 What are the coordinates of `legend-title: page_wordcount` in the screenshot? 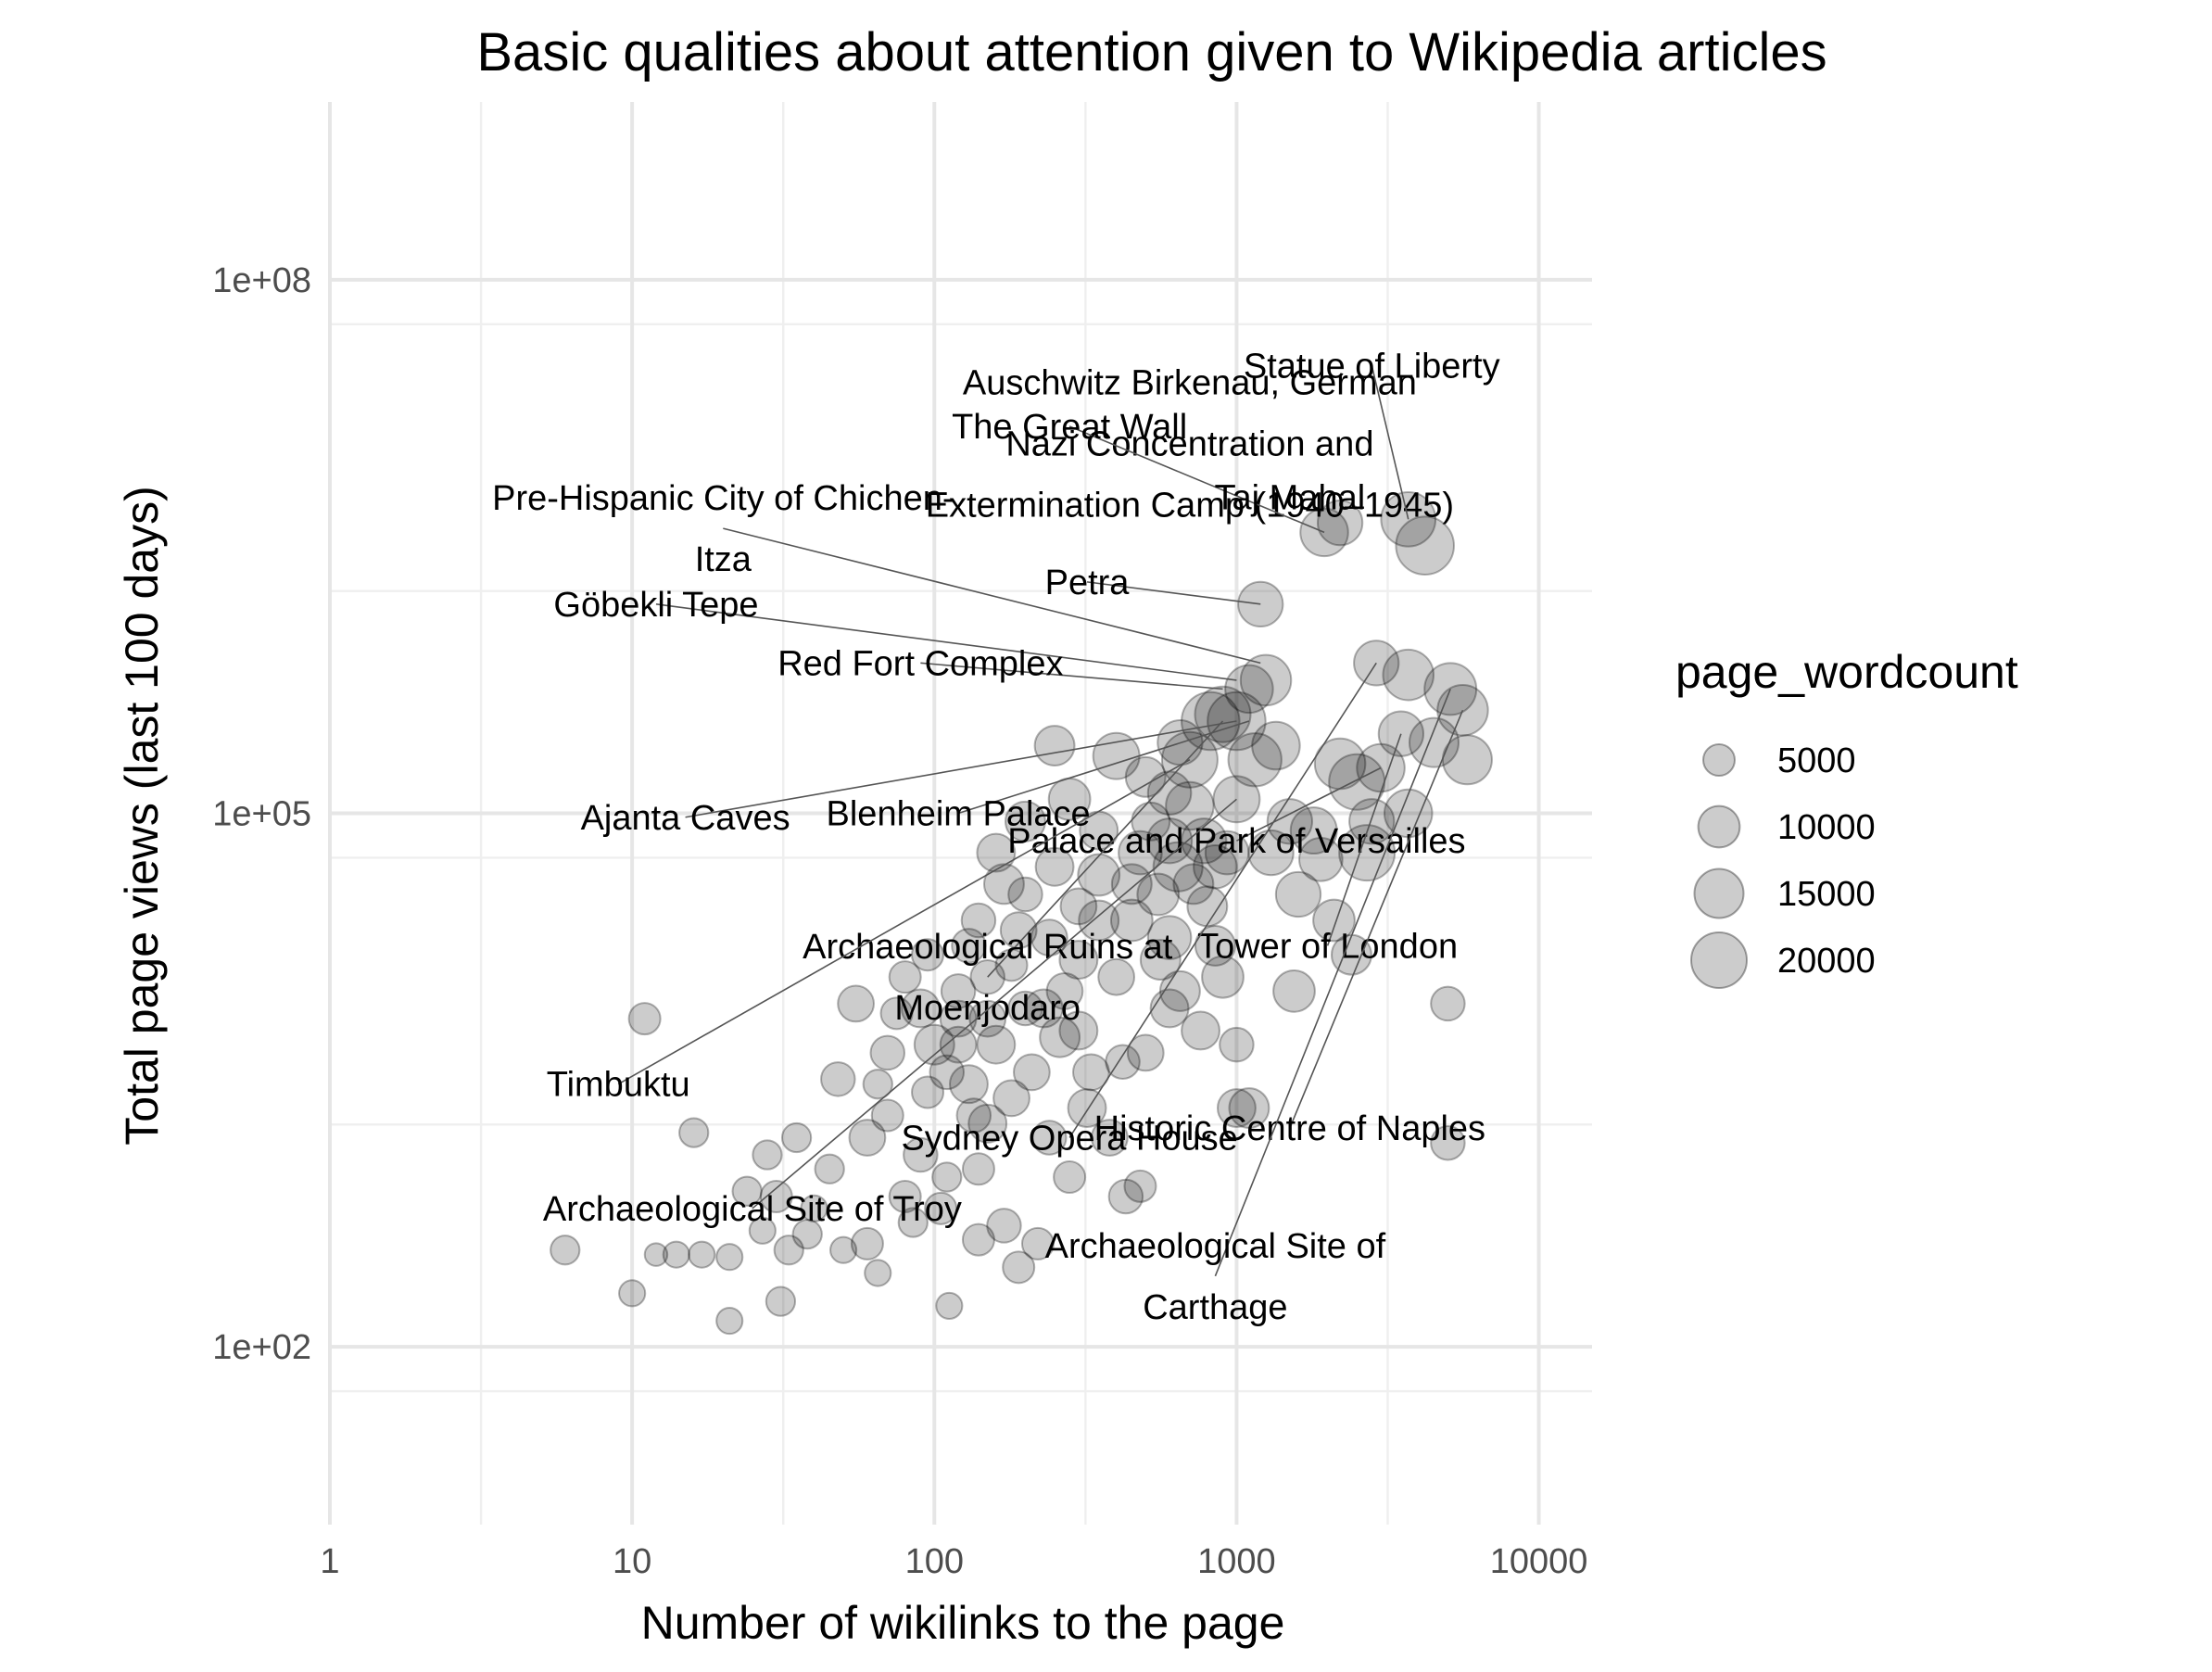 It's located at (1846, 672).